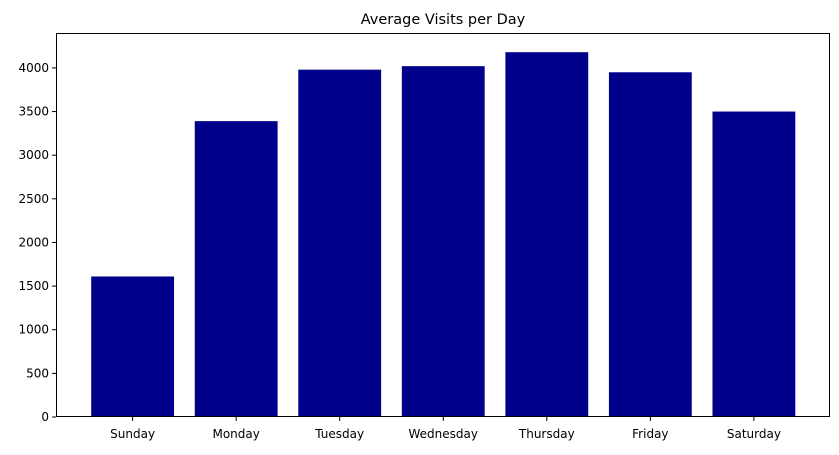 This screenshot has width=839, height=455. I want to click on y-tick-label: 3500, so click(33, 112).